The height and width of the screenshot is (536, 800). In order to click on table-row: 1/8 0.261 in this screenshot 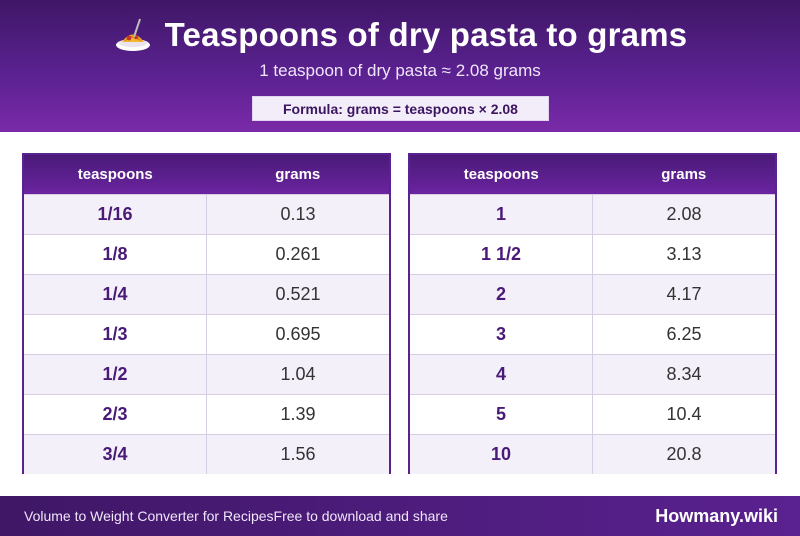, I will do `click(206, 254)`.